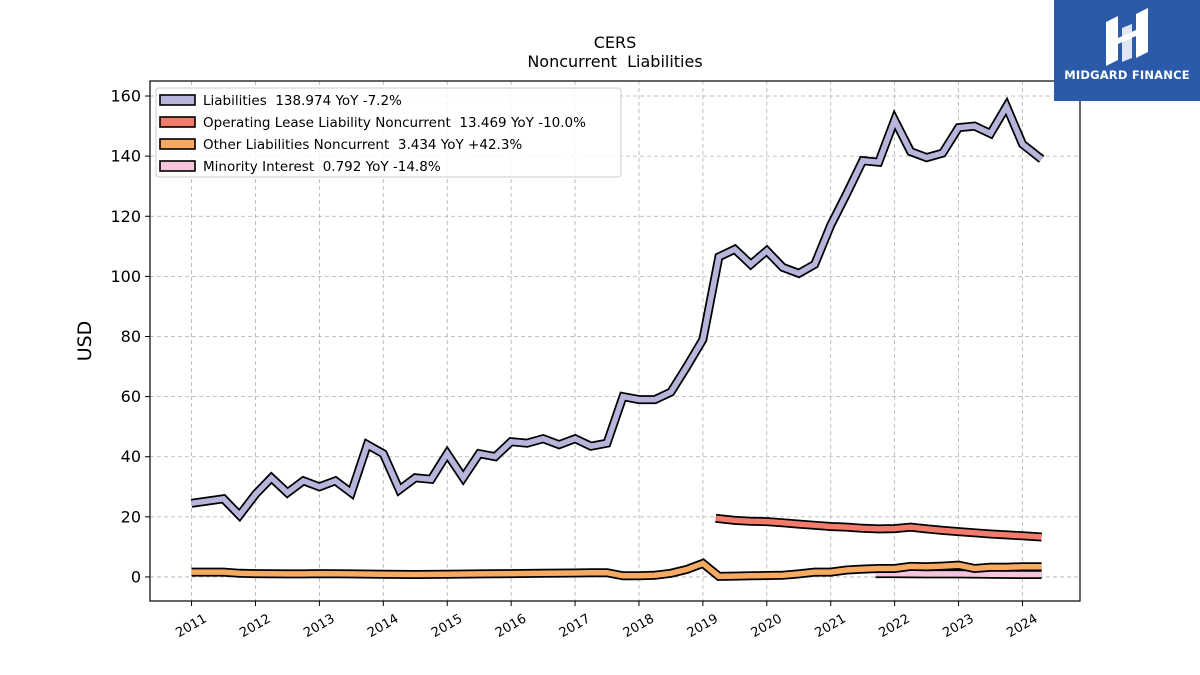 This screenshot has width=1200, height=675. Describe the element at coordinates (1127, 37) in the screenshot. I see `midgard-logo-icon` at that location.